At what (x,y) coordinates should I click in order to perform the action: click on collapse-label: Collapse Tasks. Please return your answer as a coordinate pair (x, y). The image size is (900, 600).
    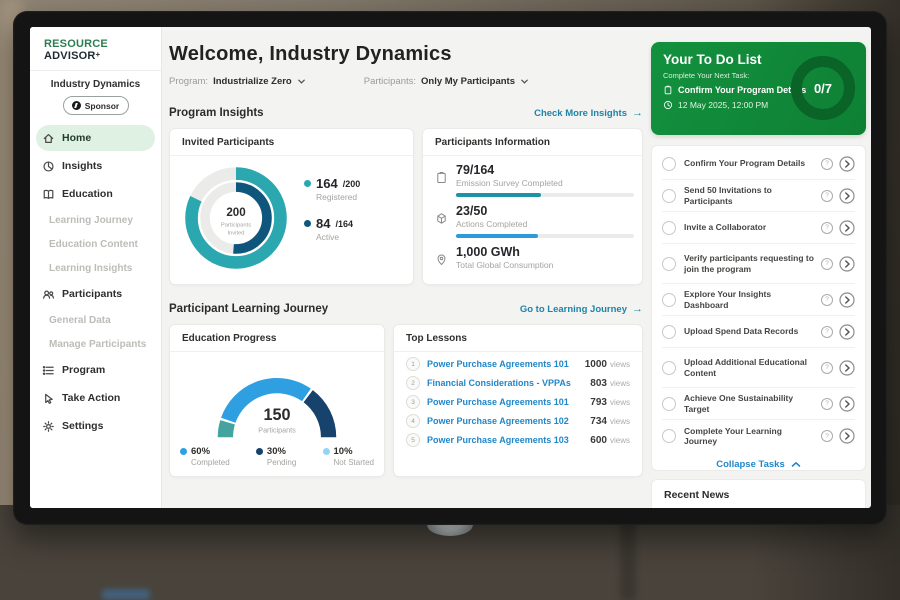
    Looking at the image, I should click on (750, 464).